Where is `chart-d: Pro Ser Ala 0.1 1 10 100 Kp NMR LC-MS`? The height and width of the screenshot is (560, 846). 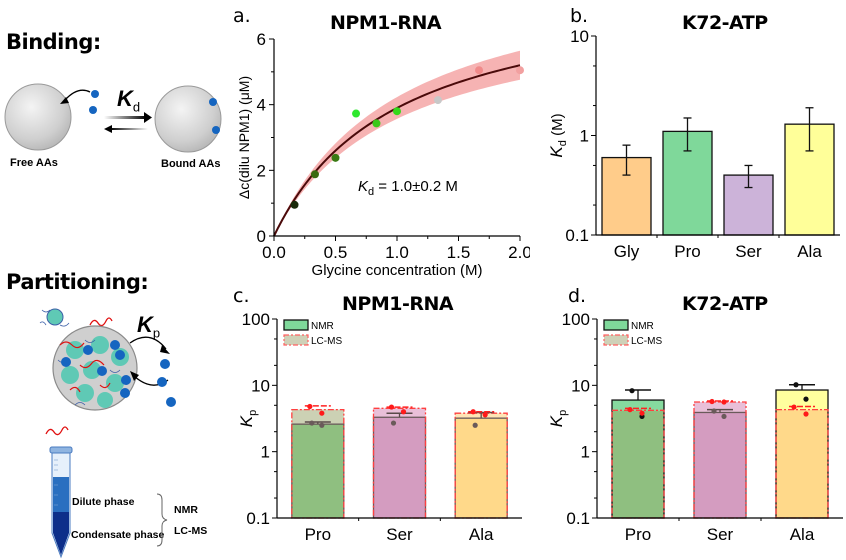
chart-d: Pro Ser Ala 0.1 1 10 100 Kp NMR LC-MS is located at coordinates (695, 428).